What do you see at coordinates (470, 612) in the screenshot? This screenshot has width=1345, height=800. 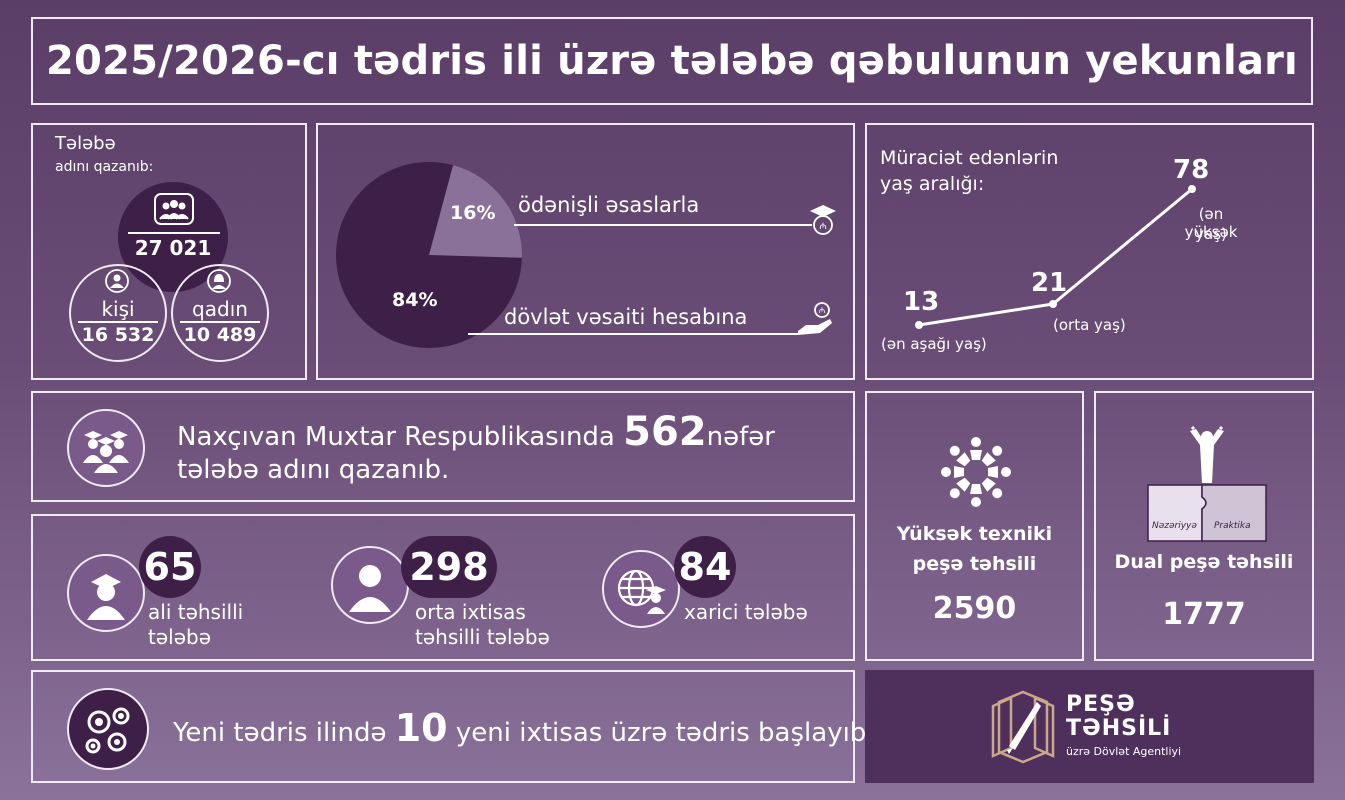 I see `stat-vocational-label-1: orta ixtisas` at bounding box center [470, 612].